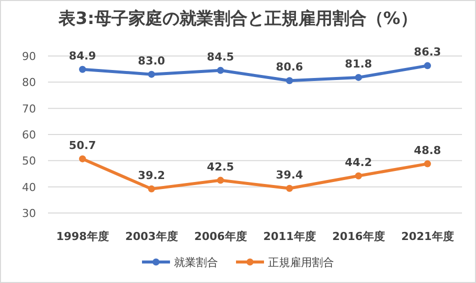  I want to click on y-tick-label: 90, so click(29, 56).